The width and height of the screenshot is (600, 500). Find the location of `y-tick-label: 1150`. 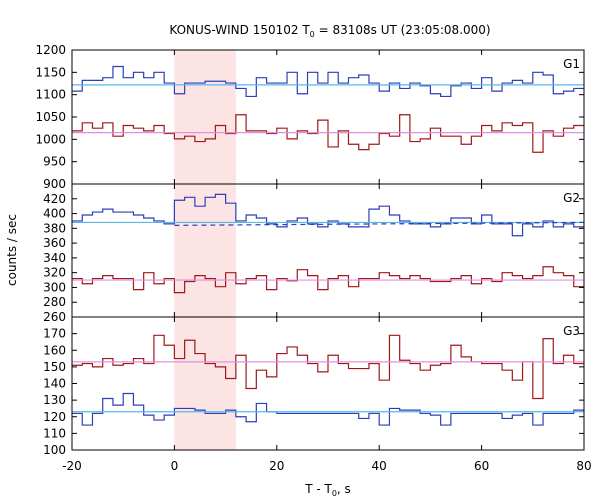

y-tick-label: 1150 is located at coordinates (50, 72).